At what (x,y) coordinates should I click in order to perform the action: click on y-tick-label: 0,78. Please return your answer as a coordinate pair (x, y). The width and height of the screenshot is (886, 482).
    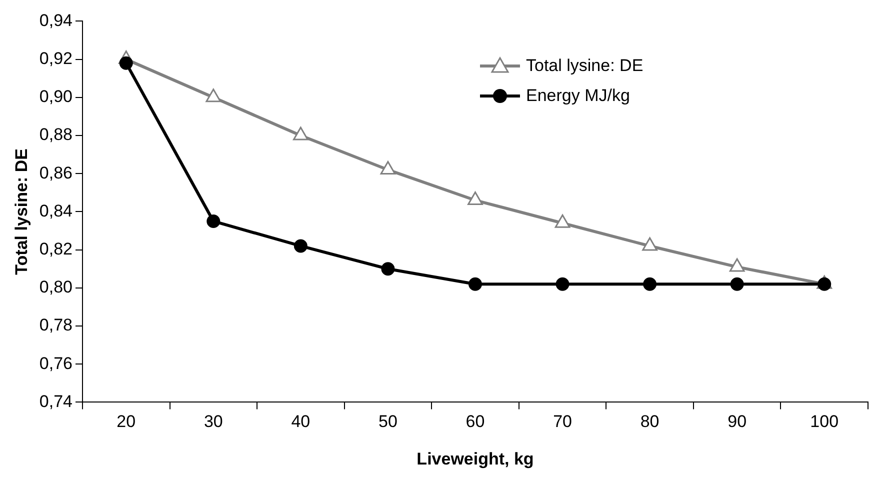
    Looking at the image, I should click on (55, 325).